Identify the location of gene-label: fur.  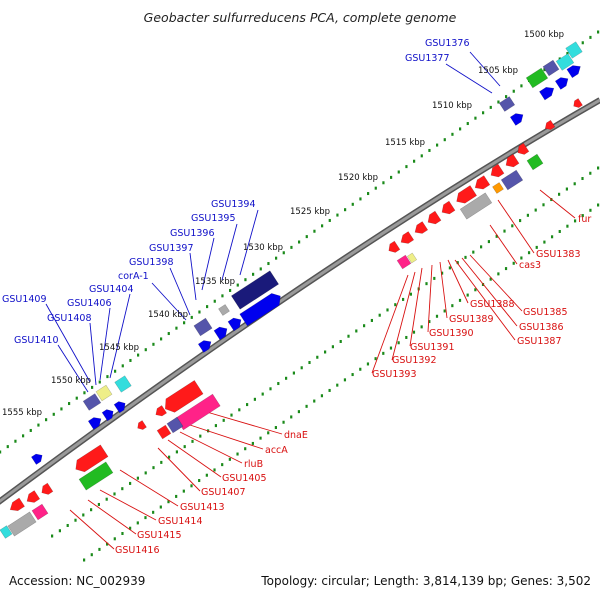
(584, 219).